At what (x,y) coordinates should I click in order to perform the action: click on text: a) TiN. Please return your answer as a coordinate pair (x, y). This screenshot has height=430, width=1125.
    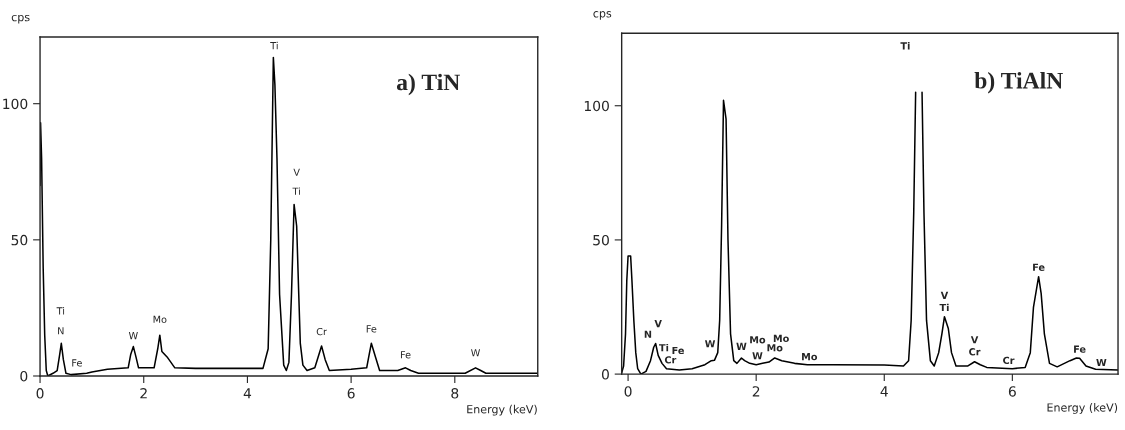
    Looking at the image, I should click on (428, 84).